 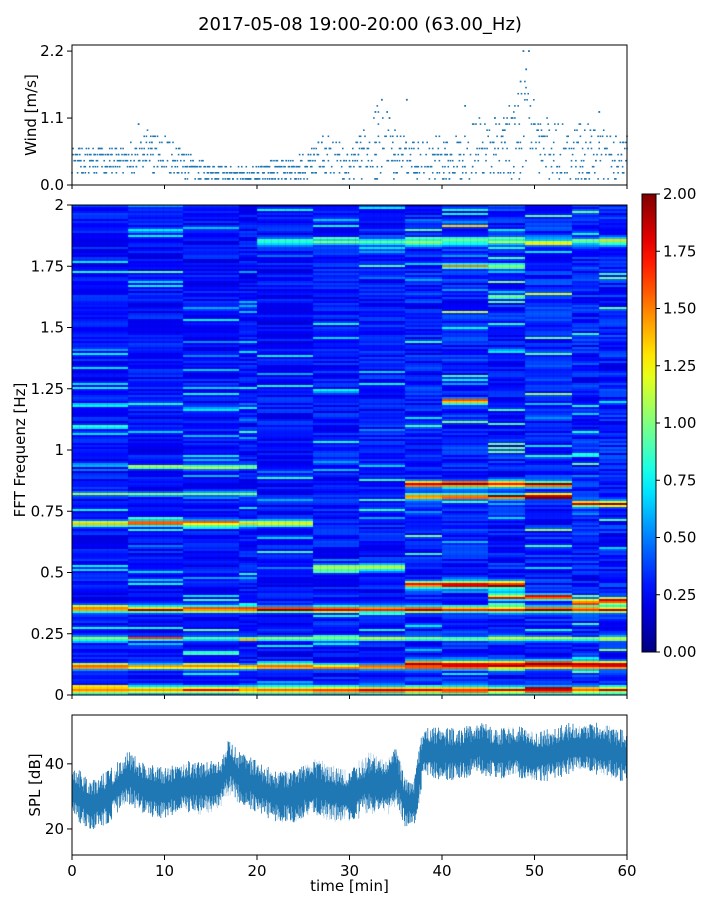 I want to click on colorbar-gradient, so click(x=649, y=423).